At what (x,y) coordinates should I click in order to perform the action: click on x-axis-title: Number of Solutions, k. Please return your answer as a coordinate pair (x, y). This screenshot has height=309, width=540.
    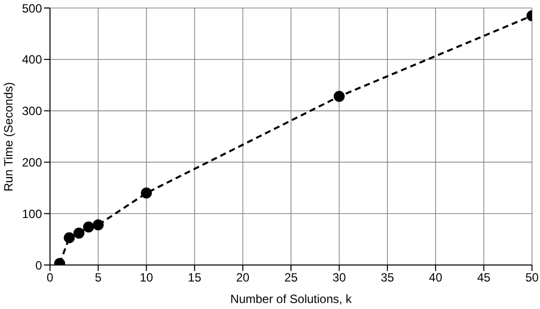
    Looking at the image, I should click on (291, 299).